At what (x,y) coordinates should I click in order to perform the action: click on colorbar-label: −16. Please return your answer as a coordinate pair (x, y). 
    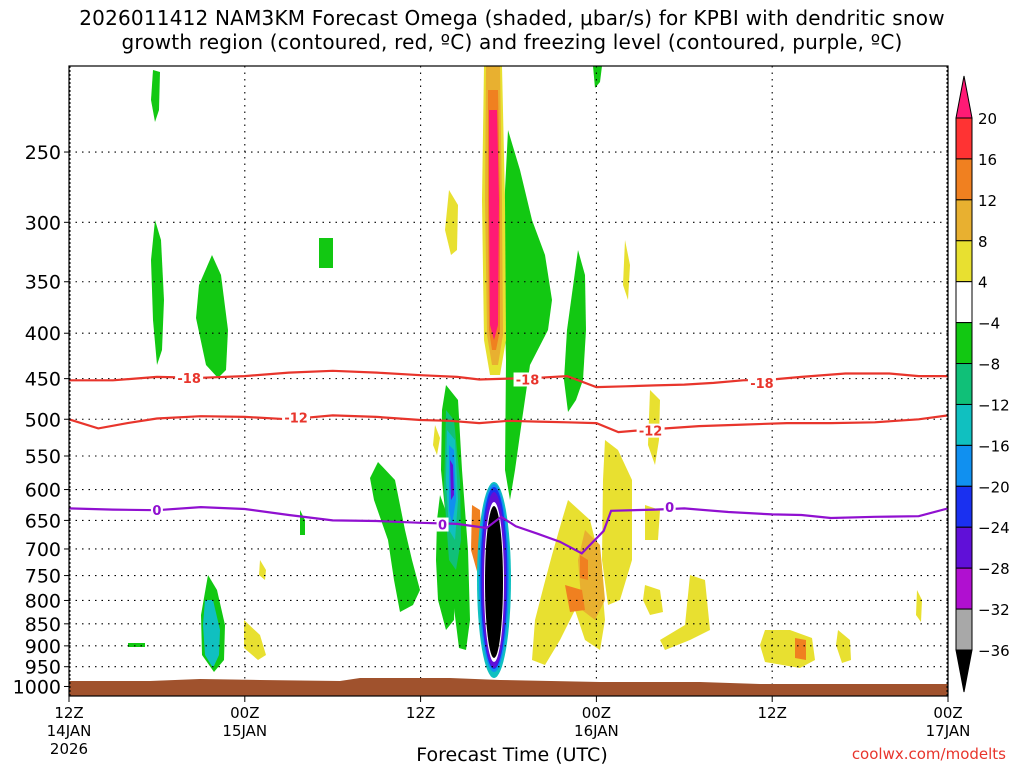
    Looking at the image, I should click on (994, 446).